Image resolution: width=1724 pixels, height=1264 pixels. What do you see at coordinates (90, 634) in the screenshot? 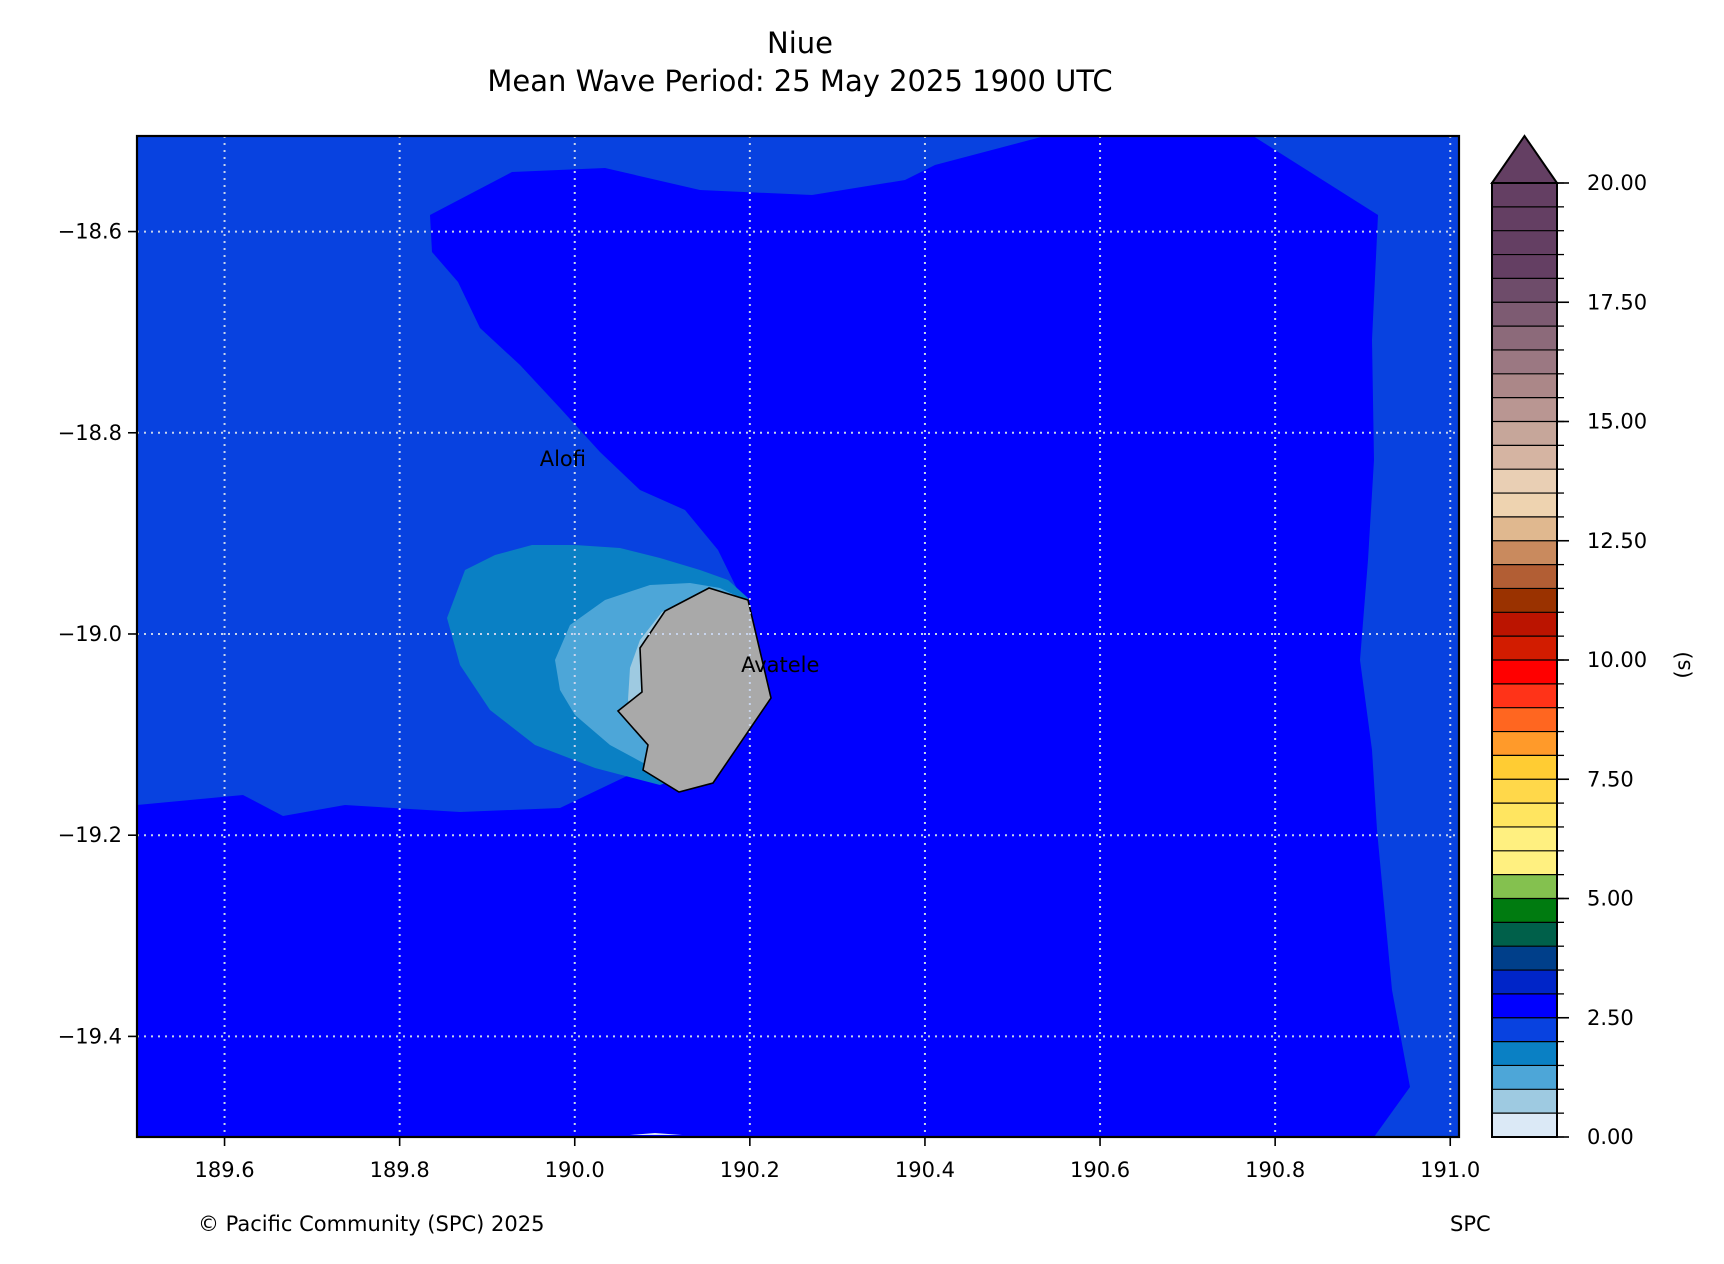
I see `y-tick-label: −19.0` at bounding box center [90, 634].